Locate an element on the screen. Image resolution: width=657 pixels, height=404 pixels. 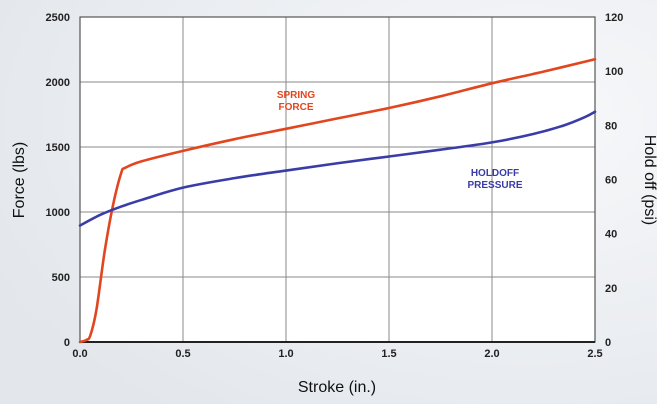
x-tick-label: 1.5 is located at coordinates (388, 354).